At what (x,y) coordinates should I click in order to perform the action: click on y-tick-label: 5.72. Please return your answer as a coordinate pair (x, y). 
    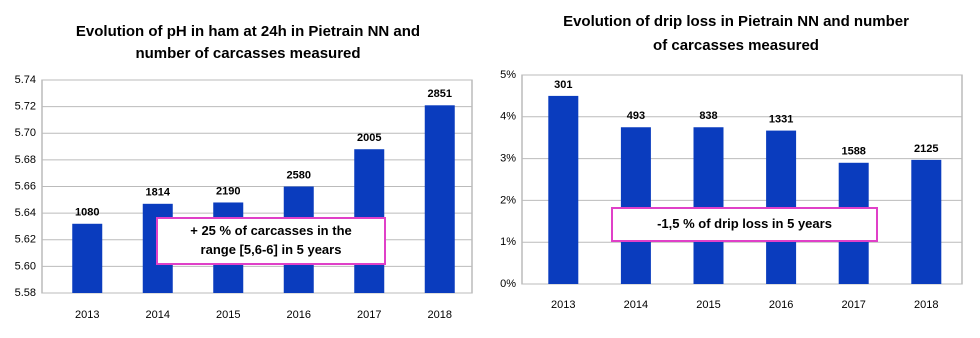
    Looking at the image, I should click on (25, 107).